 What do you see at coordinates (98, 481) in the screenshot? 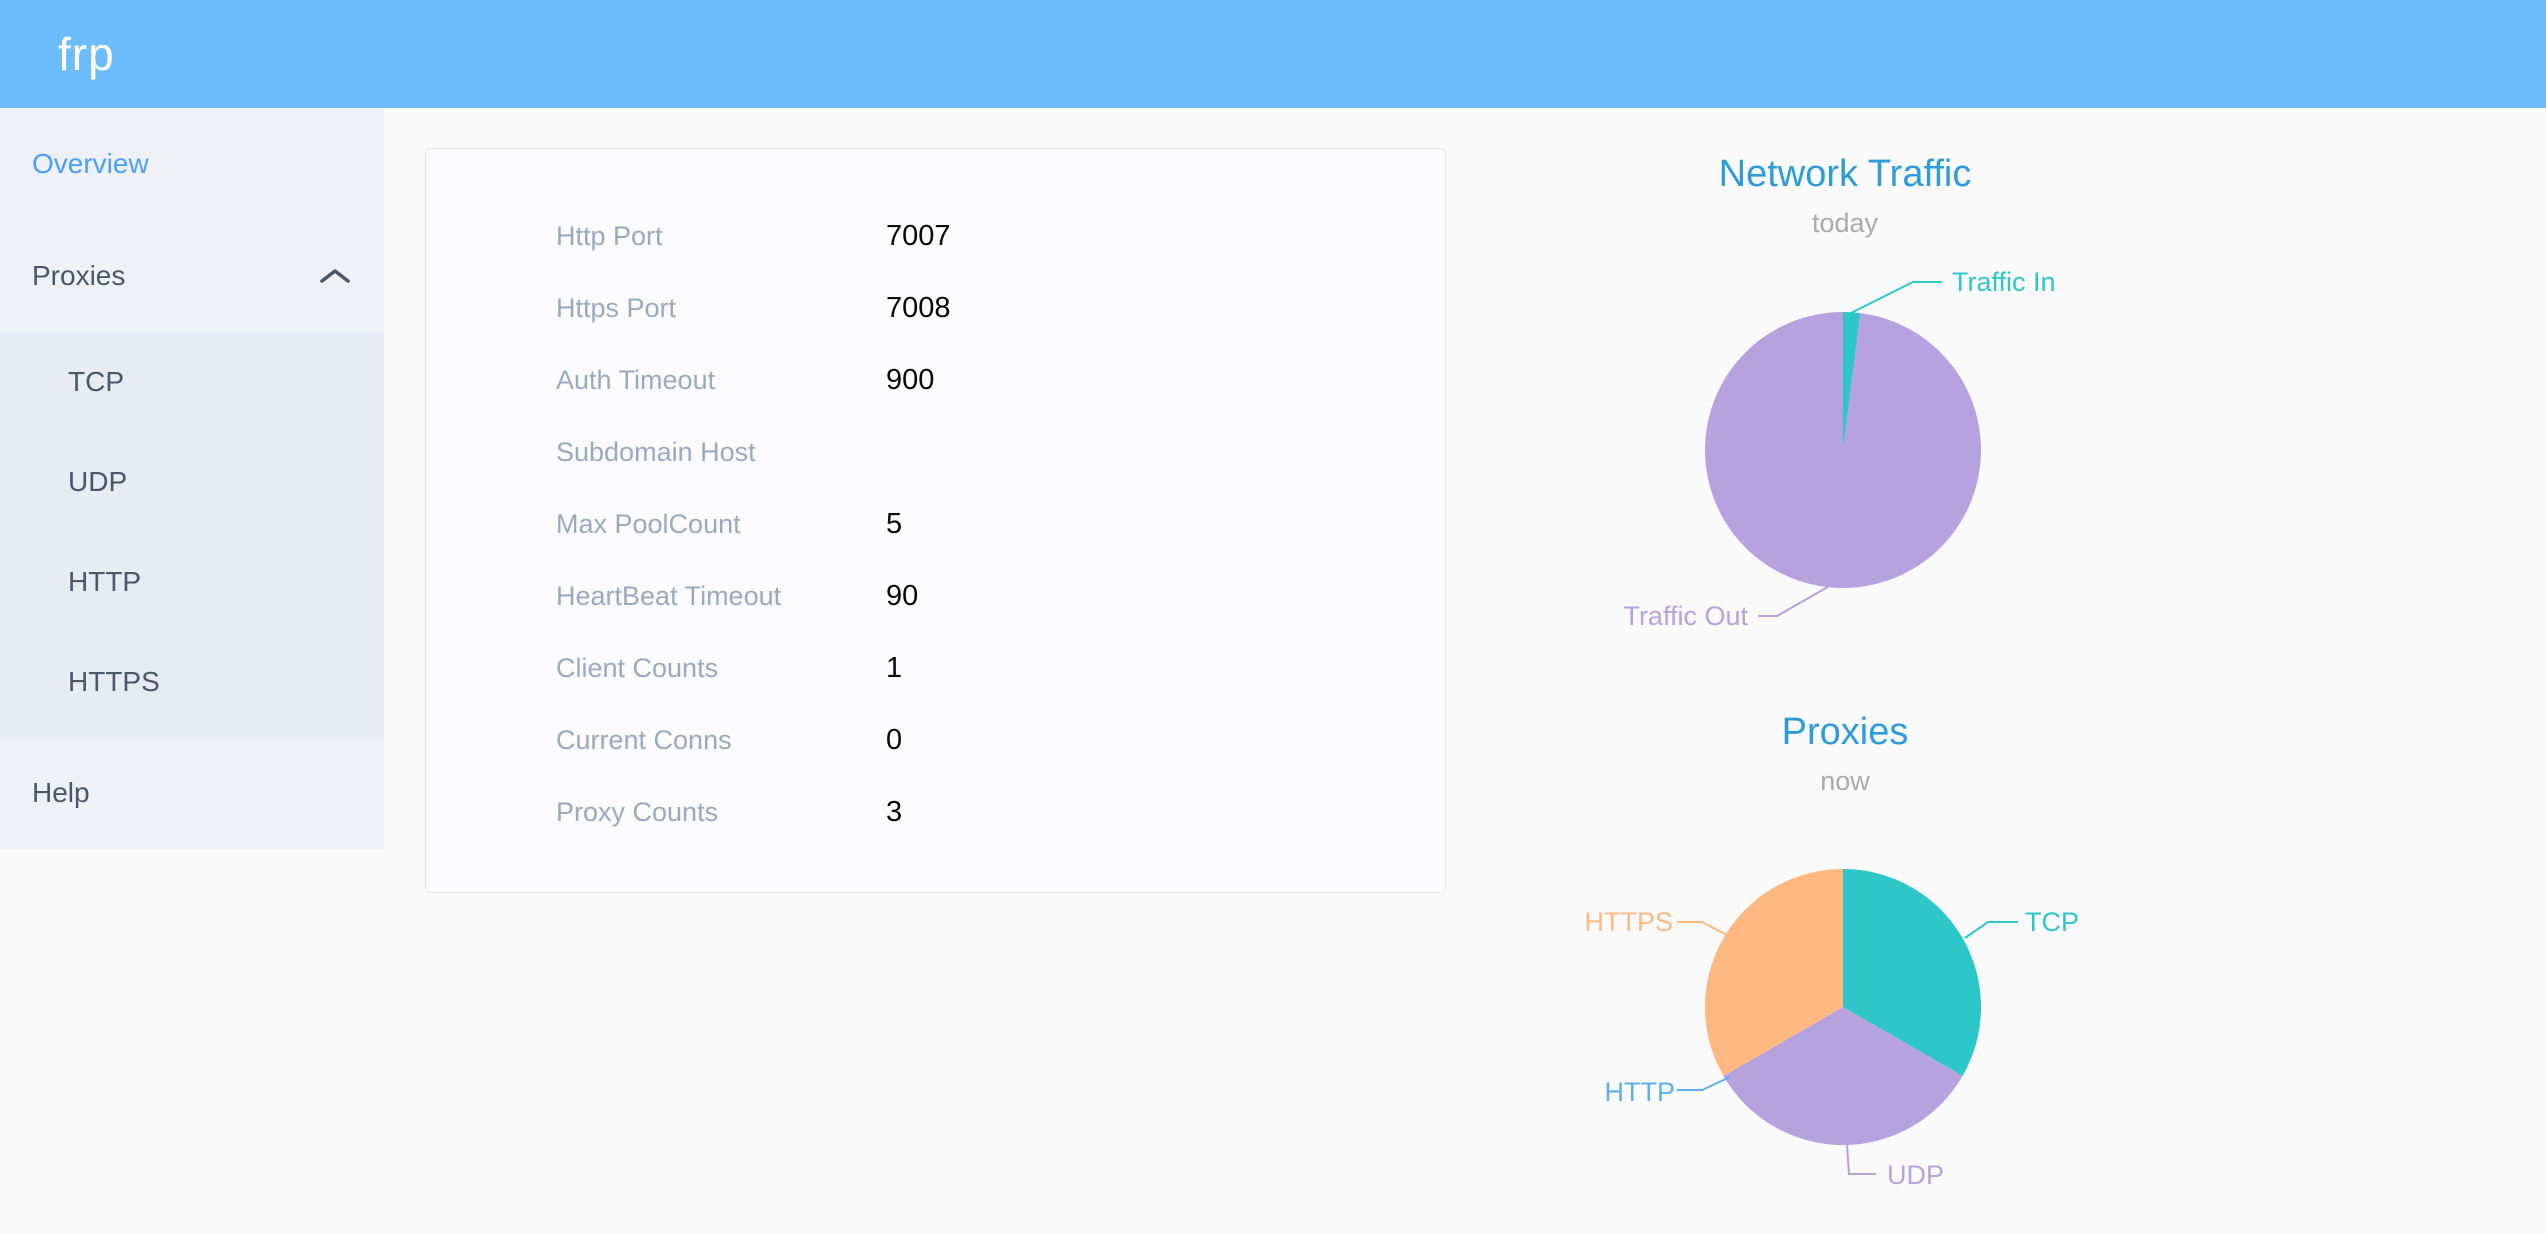
I see `sidebar-item-udp: UDP` at bounding box center [98, 481].